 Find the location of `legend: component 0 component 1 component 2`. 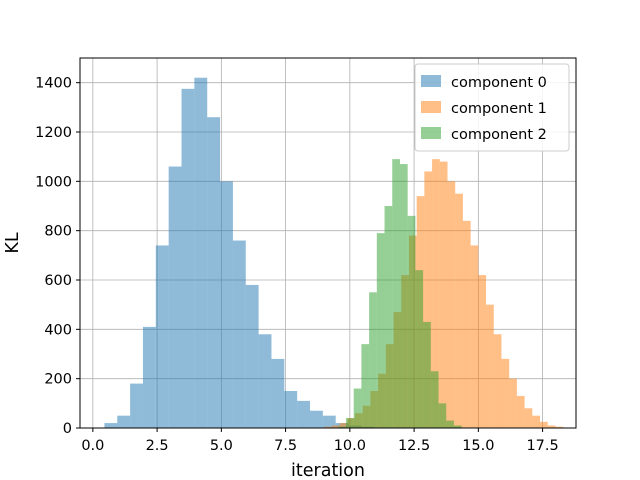

legend: component 0 component 1 component 2 is located at coordinates (492, 107).